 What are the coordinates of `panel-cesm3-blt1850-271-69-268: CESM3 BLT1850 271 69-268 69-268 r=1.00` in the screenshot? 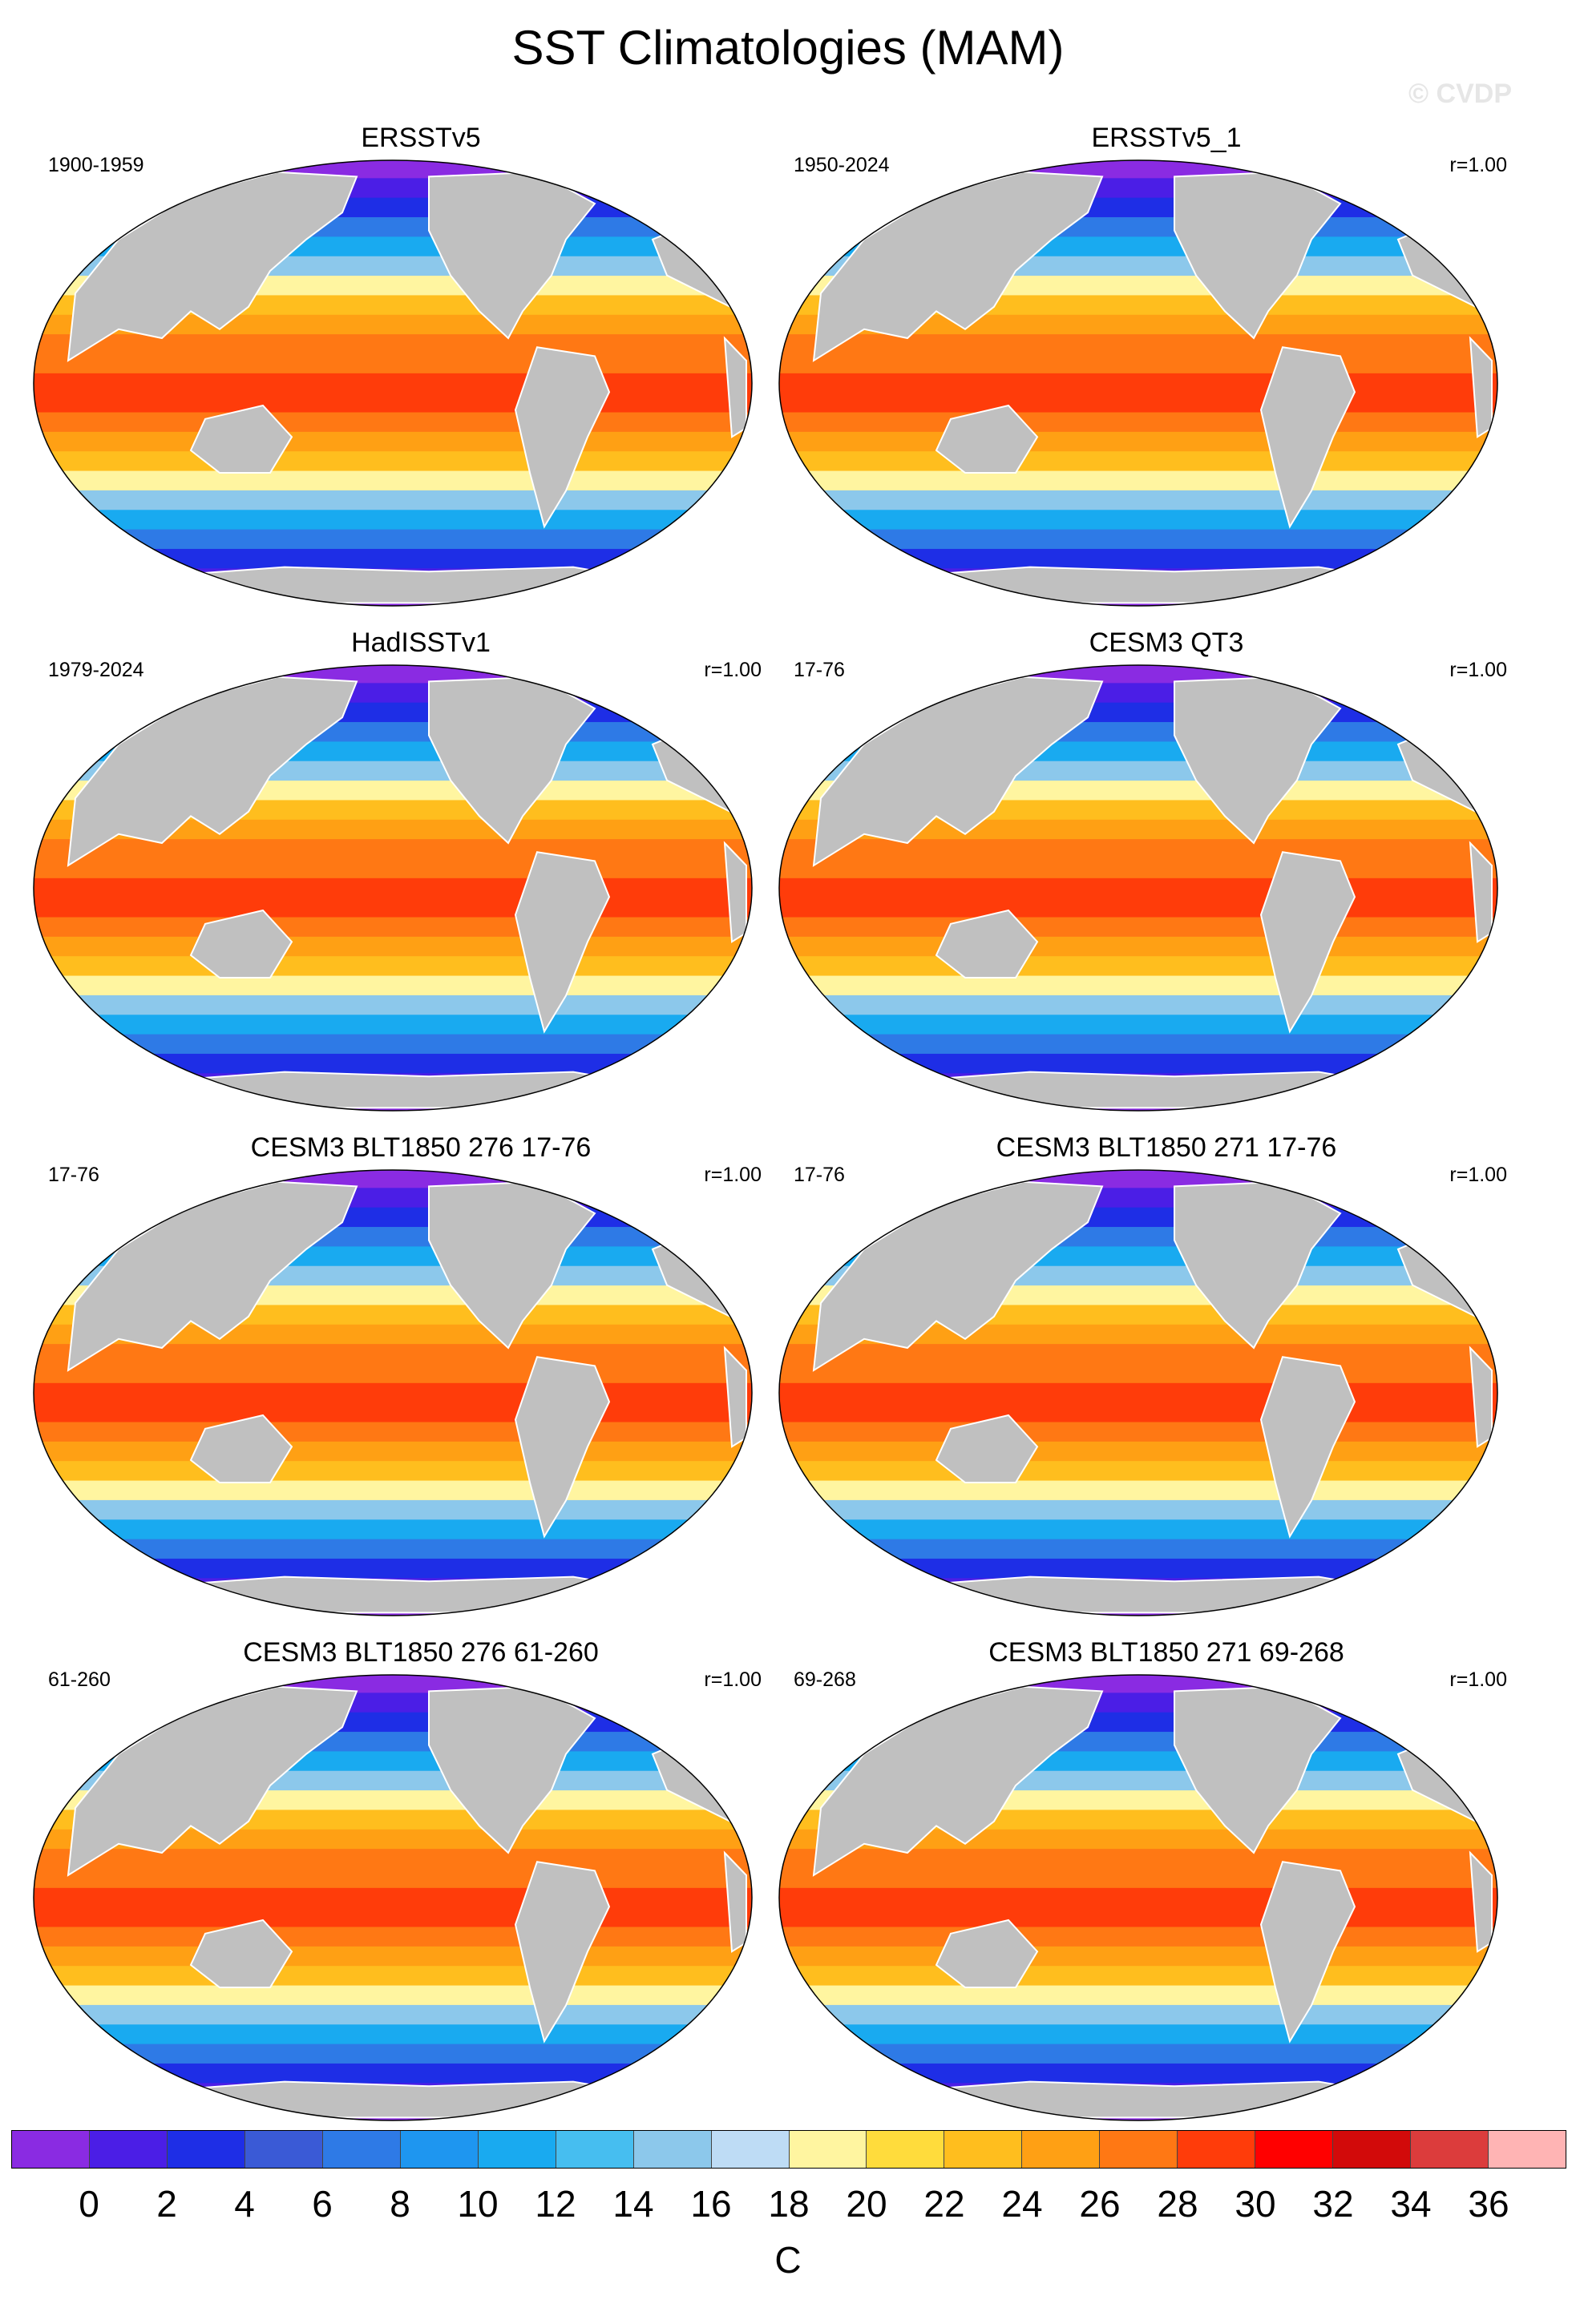 It's located at (1126, 1878).